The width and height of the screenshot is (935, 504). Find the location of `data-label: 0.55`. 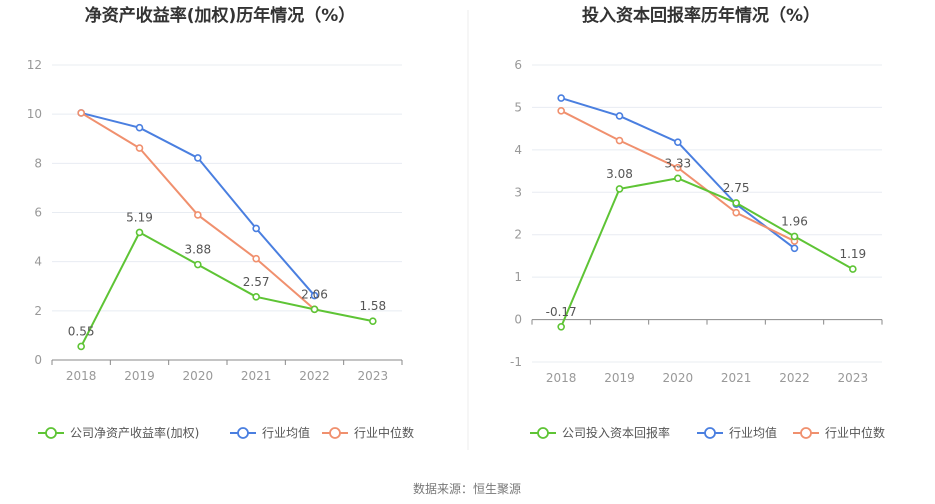

data-label: 0.55 is located at coordinates (81, 331).